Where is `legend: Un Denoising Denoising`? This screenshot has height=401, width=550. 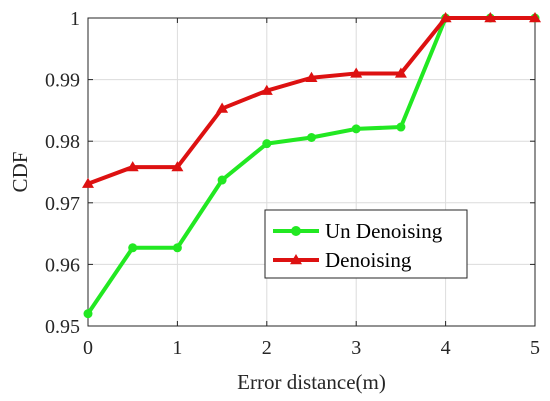
legend: Un Denoising Denoising is located at coordinates (366, 244).